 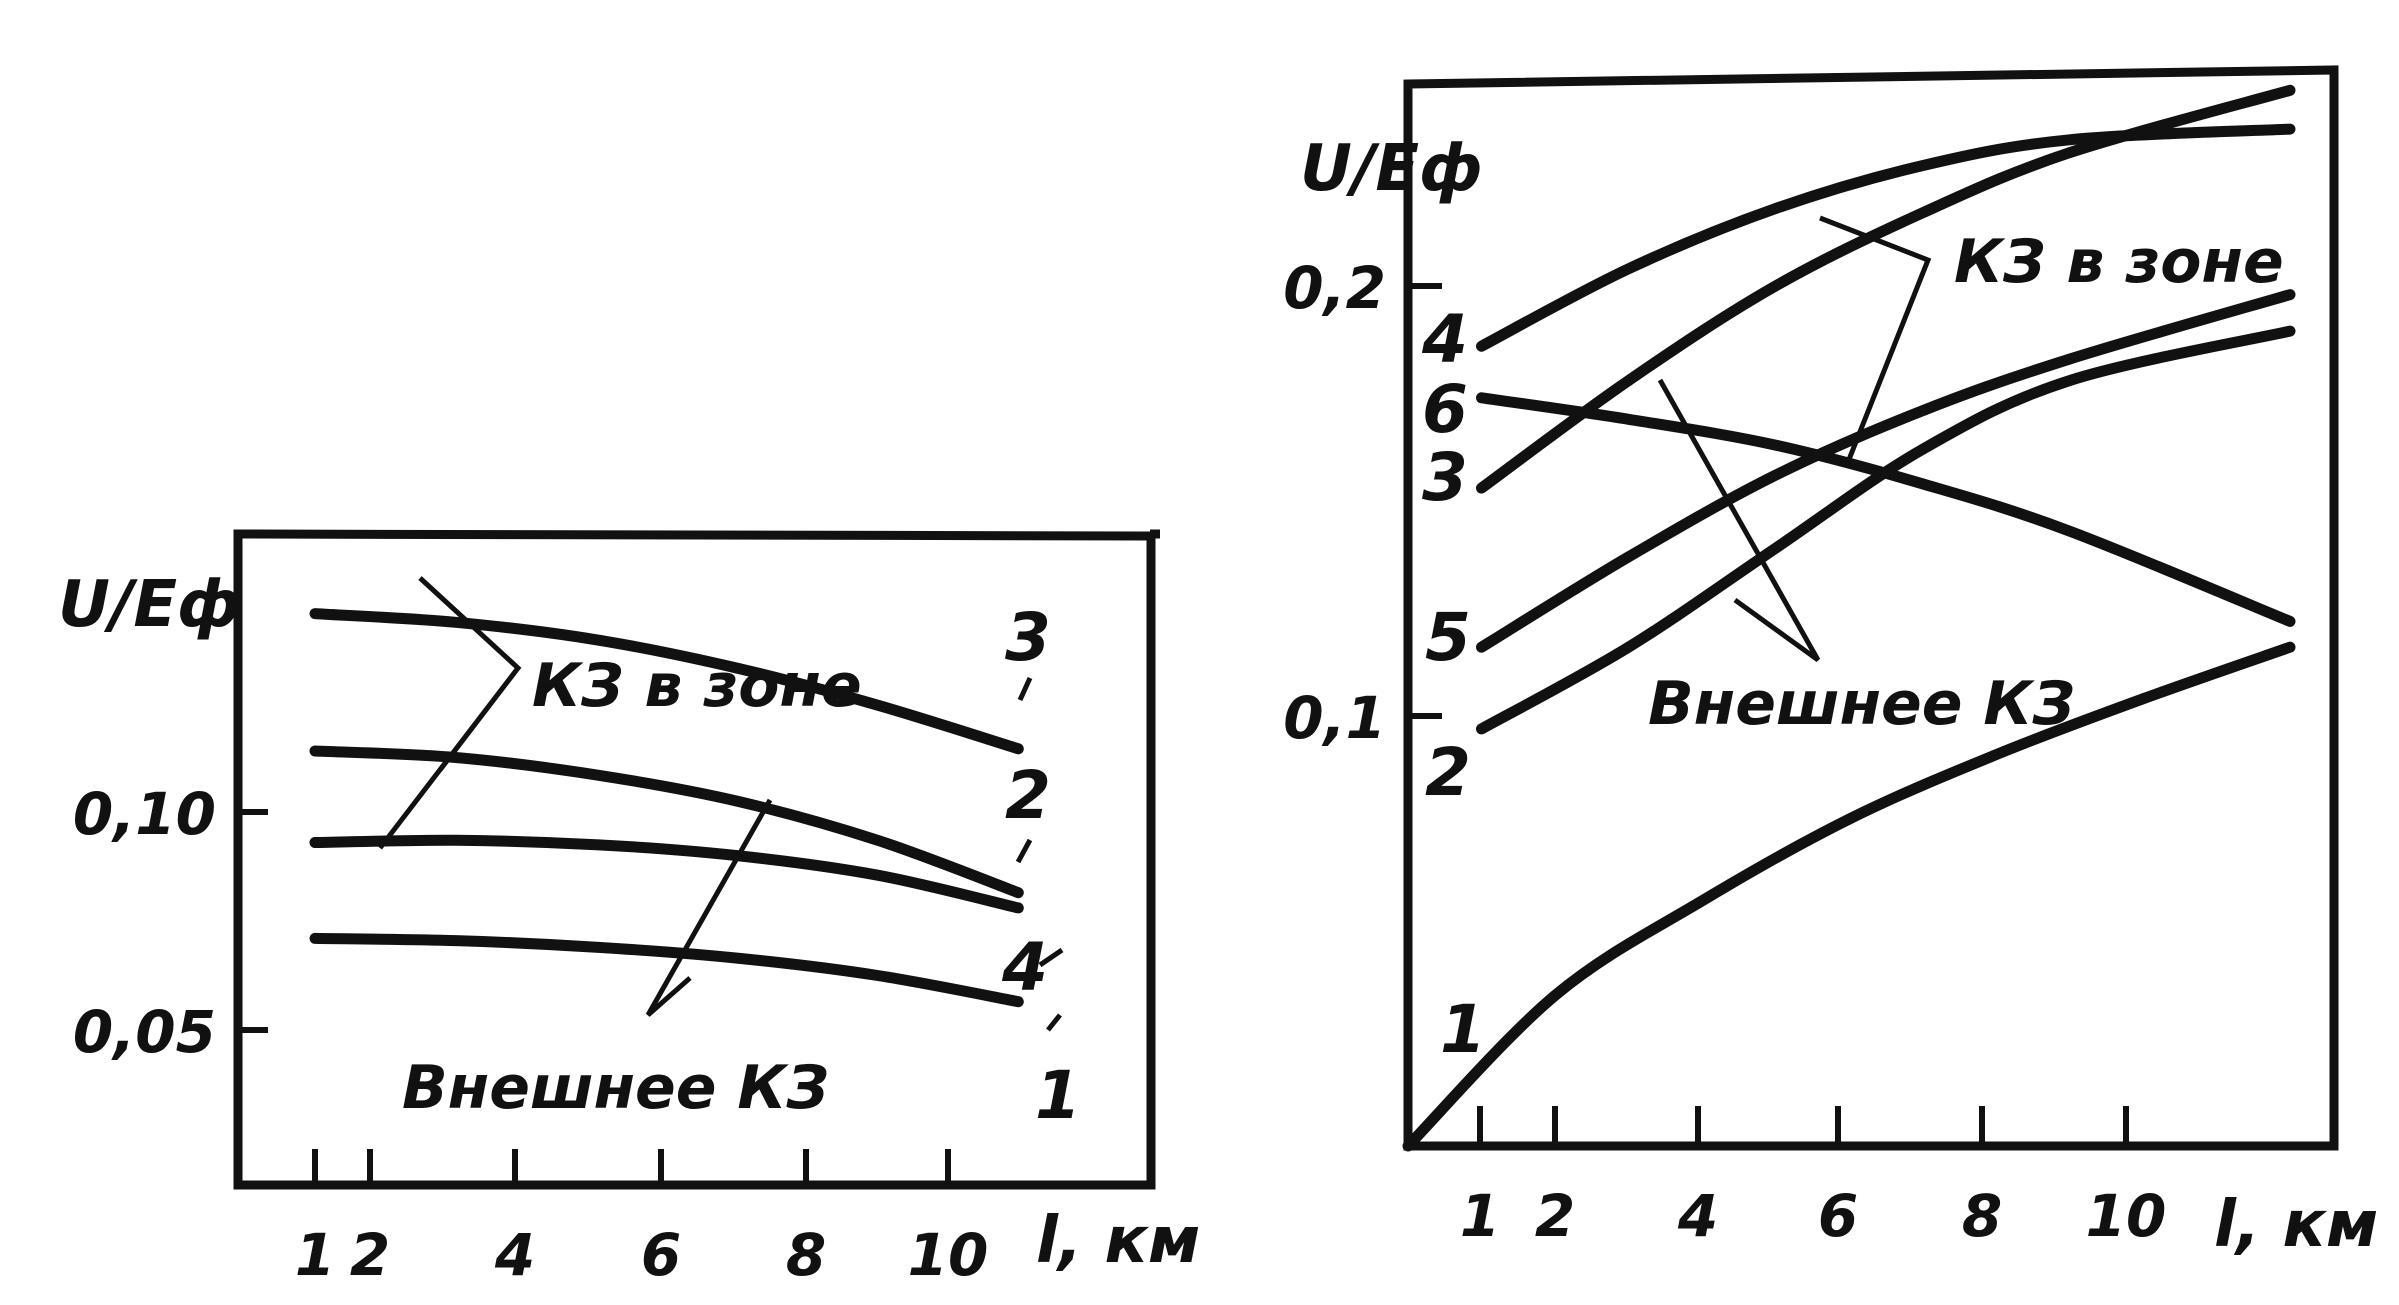 What do you see at coordinates (806, 1255) in the screenshot?
I see `left-xtick-label: 8` at bounding box center [806, 1255].